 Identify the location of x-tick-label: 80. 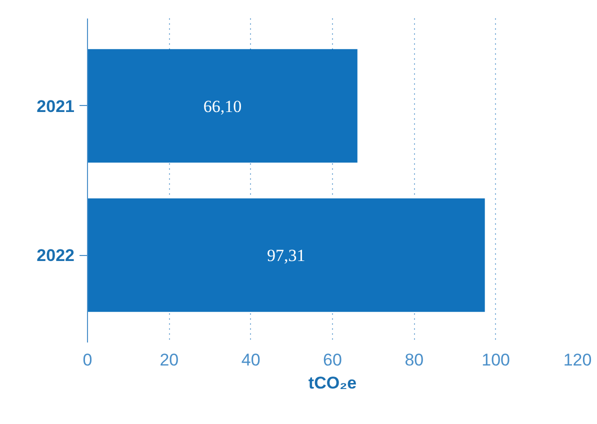
(414, 360).